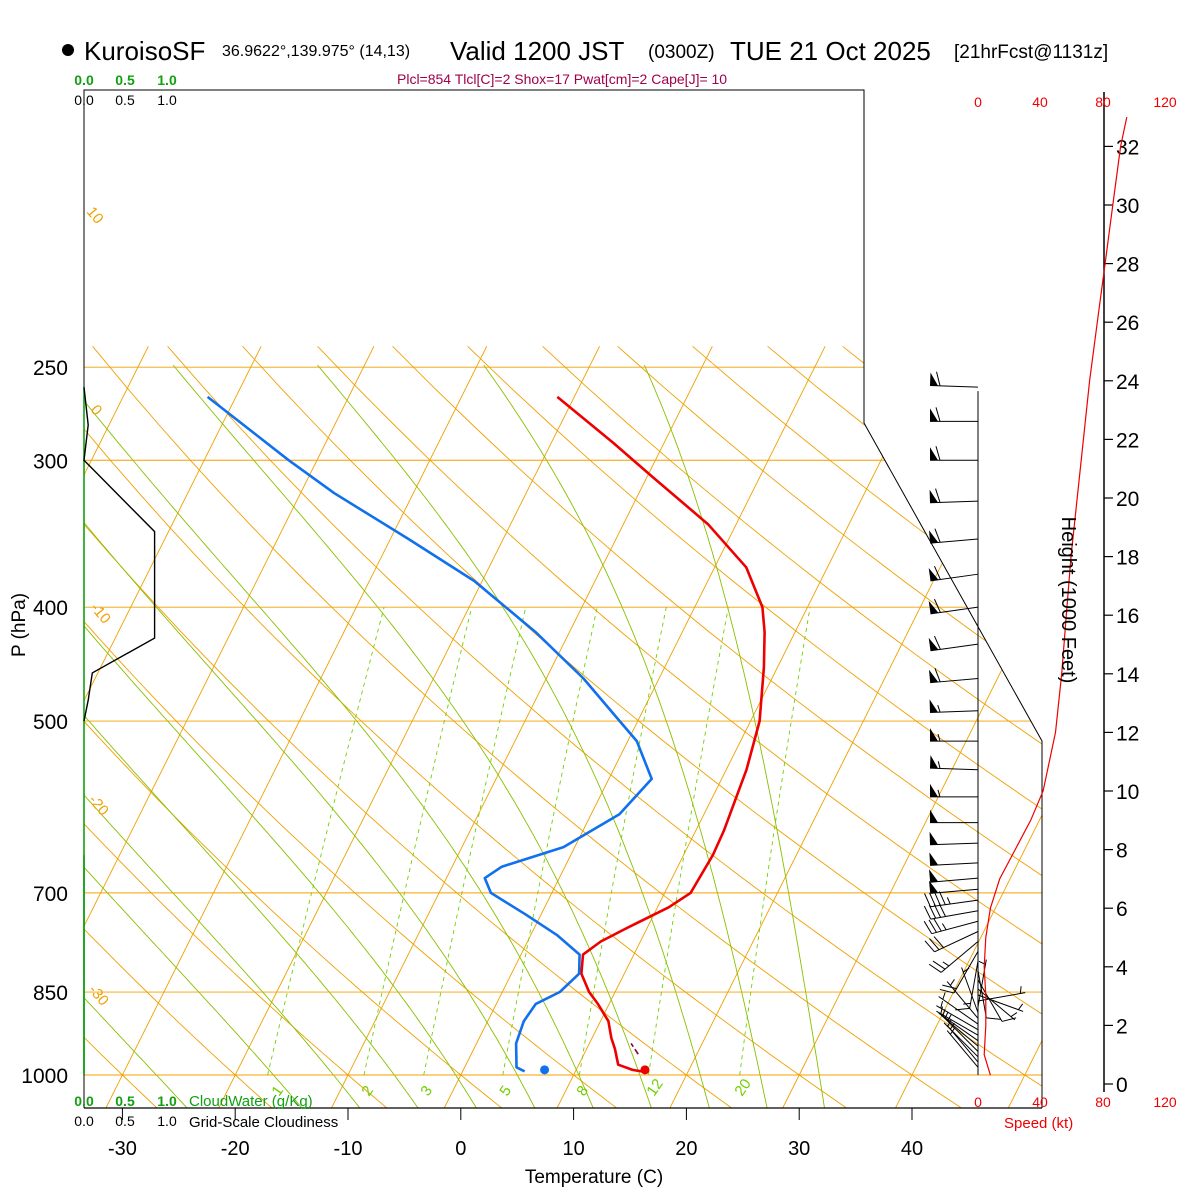 Image resolution: width=1200 pixels, height=1200 pixels. I want to click on temperature-tick-label: 30, so click(799, 1149).